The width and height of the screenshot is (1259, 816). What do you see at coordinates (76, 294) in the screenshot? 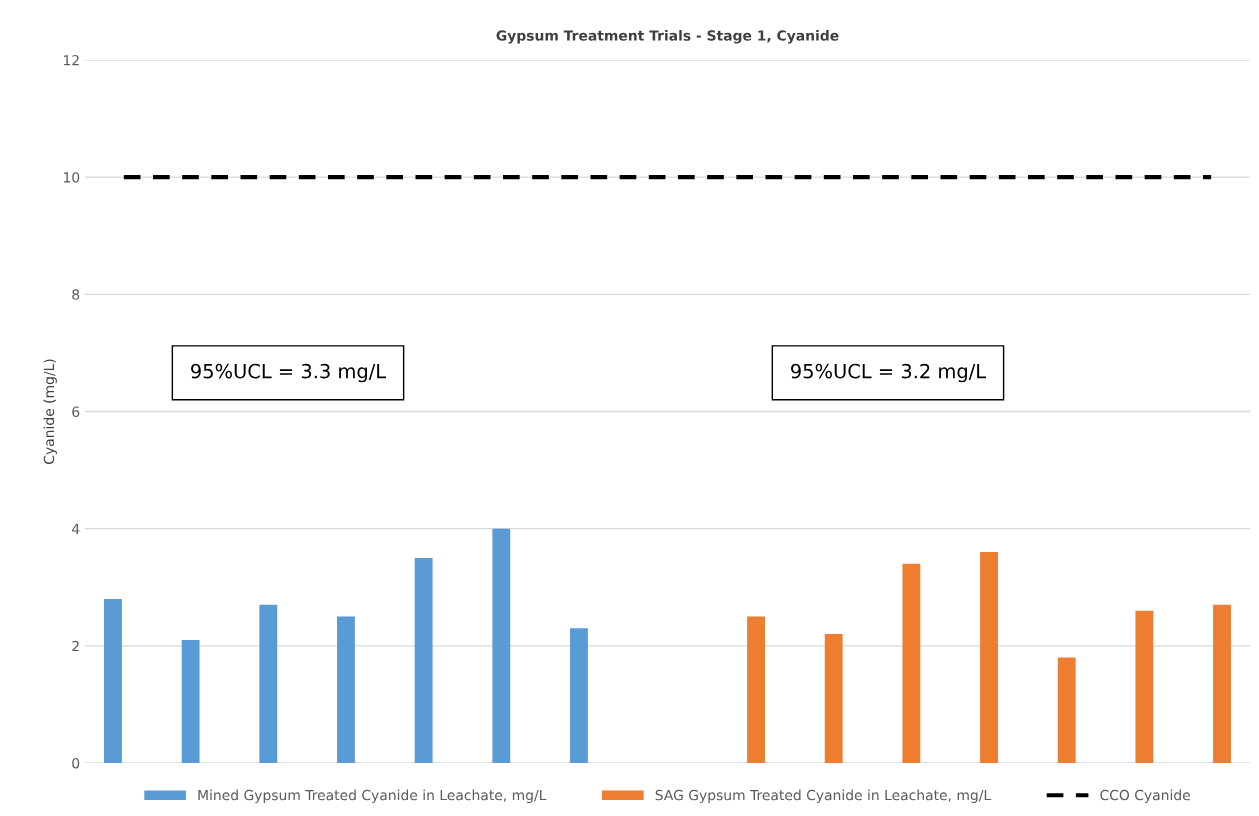
I see `y-tick-label: 8` at bounding box center [76, 294].